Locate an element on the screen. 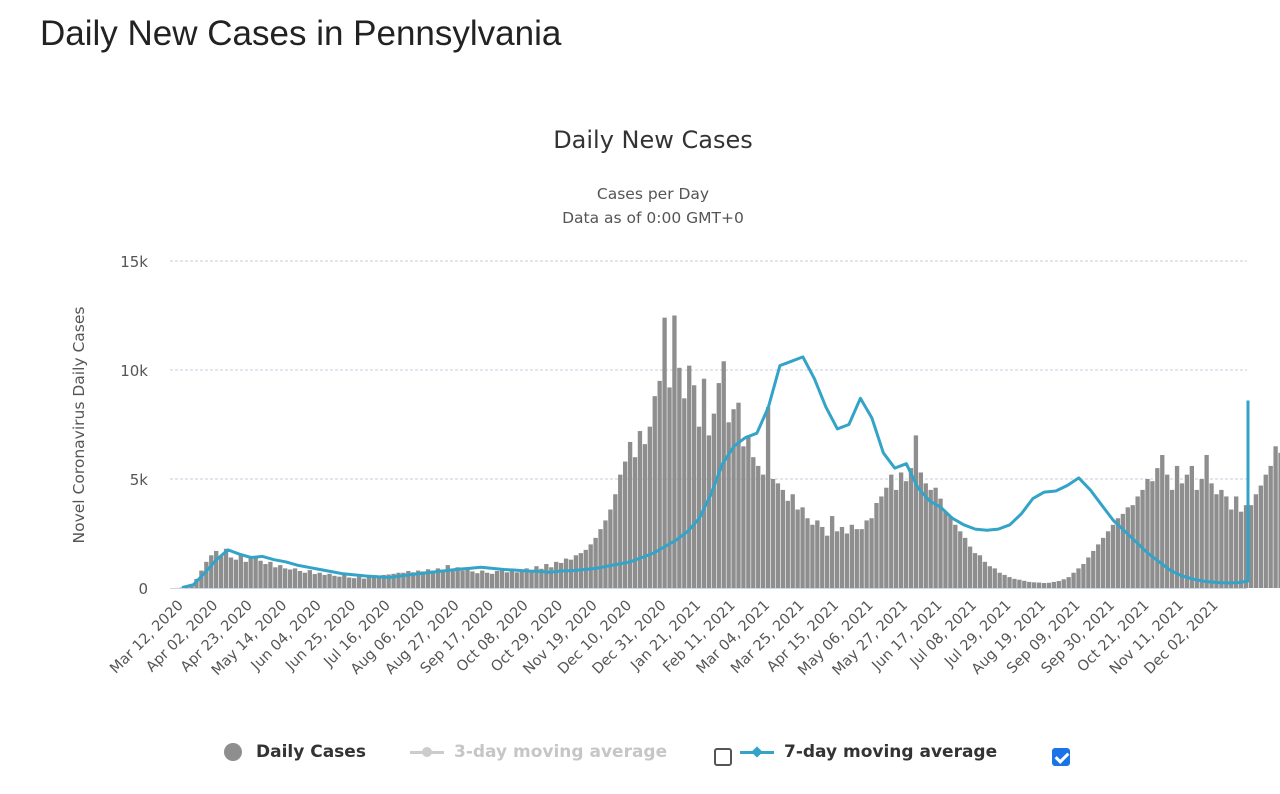 Image resolution: width=1280 pixels, height=794 pixels. legend-item-7-day-average: 7-day moving average is located at coordinates (868, 752).